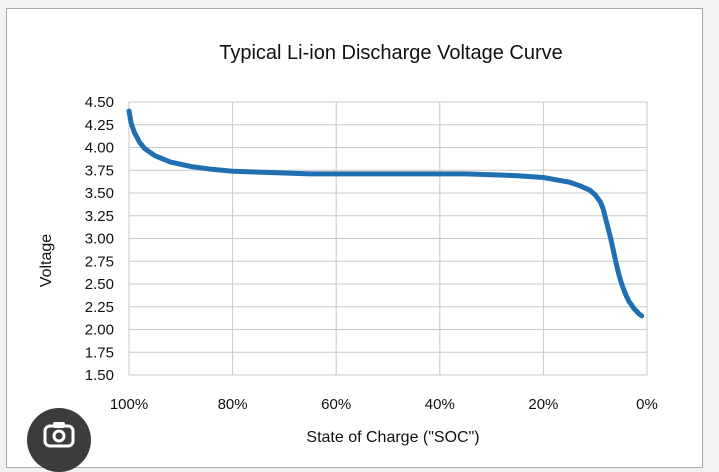 Image resolution: width=719 pixels, height=472 pixels. What do you see at coordinates (99, 216) in the screenshot?
I see `y-tick-label: 3.25` at bounding box center [99, 216].